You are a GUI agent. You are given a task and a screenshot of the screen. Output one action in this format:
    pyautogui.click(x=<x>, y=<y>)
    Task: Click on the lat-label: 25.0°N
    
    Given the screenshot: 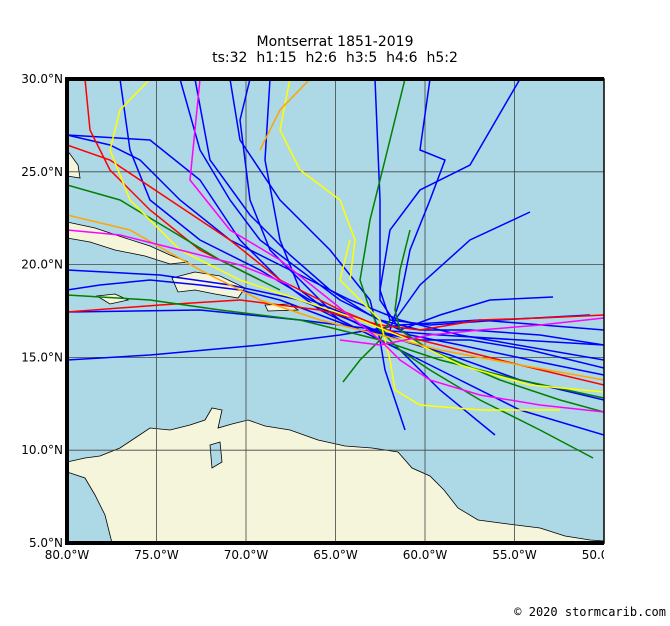 What is the action you would take?
    pyautogui.click(x=42, y=172)
    